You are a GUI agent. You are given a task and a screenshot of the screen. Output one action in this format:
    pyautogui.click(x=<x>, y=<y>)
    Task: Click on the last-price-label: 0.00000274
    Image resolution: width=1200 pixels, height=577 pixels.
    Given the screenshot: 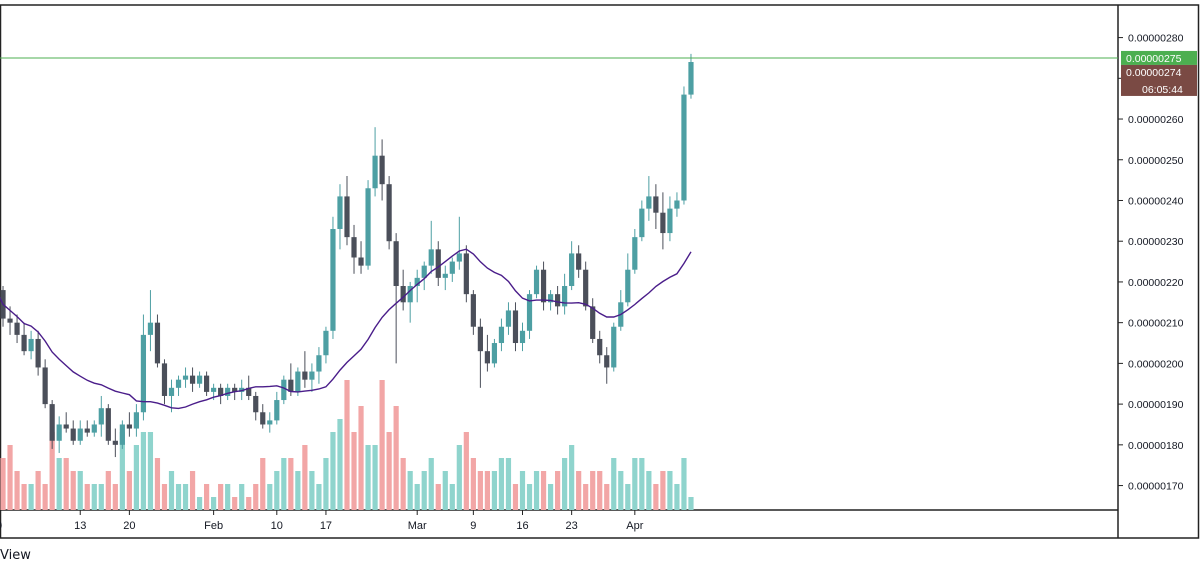 What is the action you would take?
    pyautogui.click(x=1154, y=73)
    